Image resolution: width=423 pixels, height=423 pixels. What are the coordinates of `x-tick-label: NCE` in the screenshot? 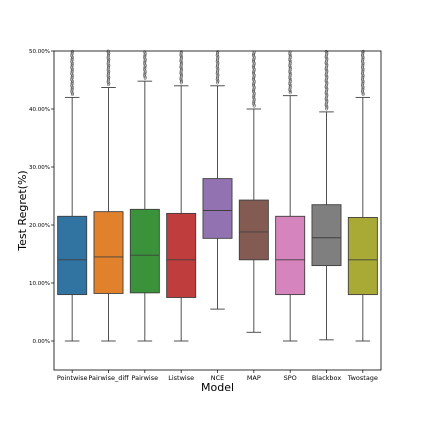 It's located at (218, 378).